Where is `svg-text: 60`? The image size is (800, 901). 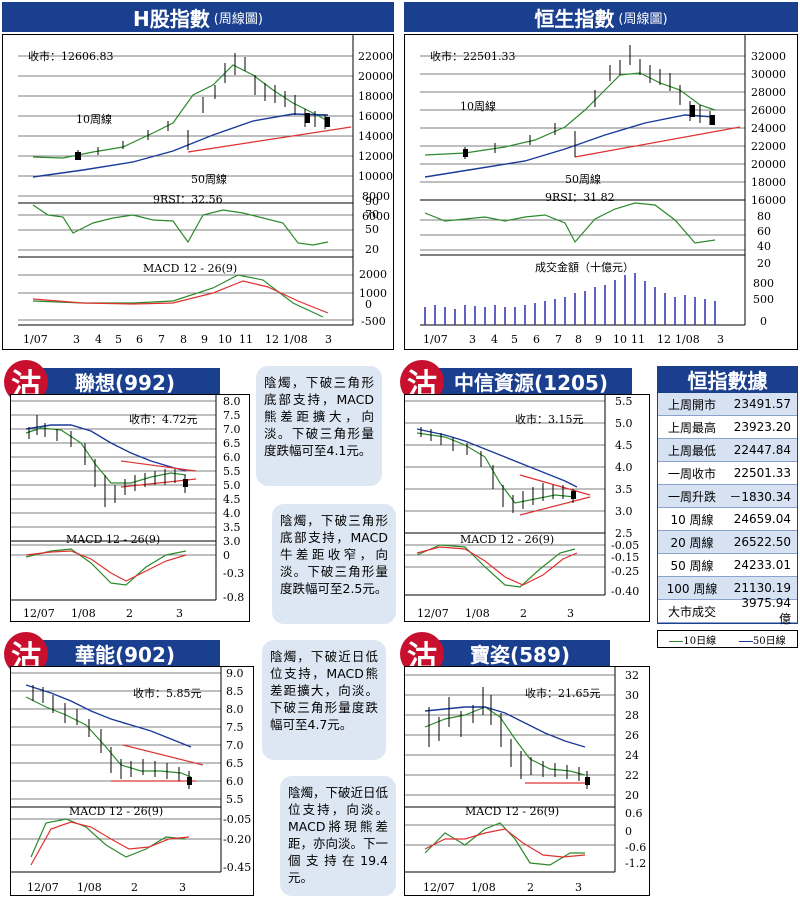 svg-text: 60 is located at coordinates (764, 231).